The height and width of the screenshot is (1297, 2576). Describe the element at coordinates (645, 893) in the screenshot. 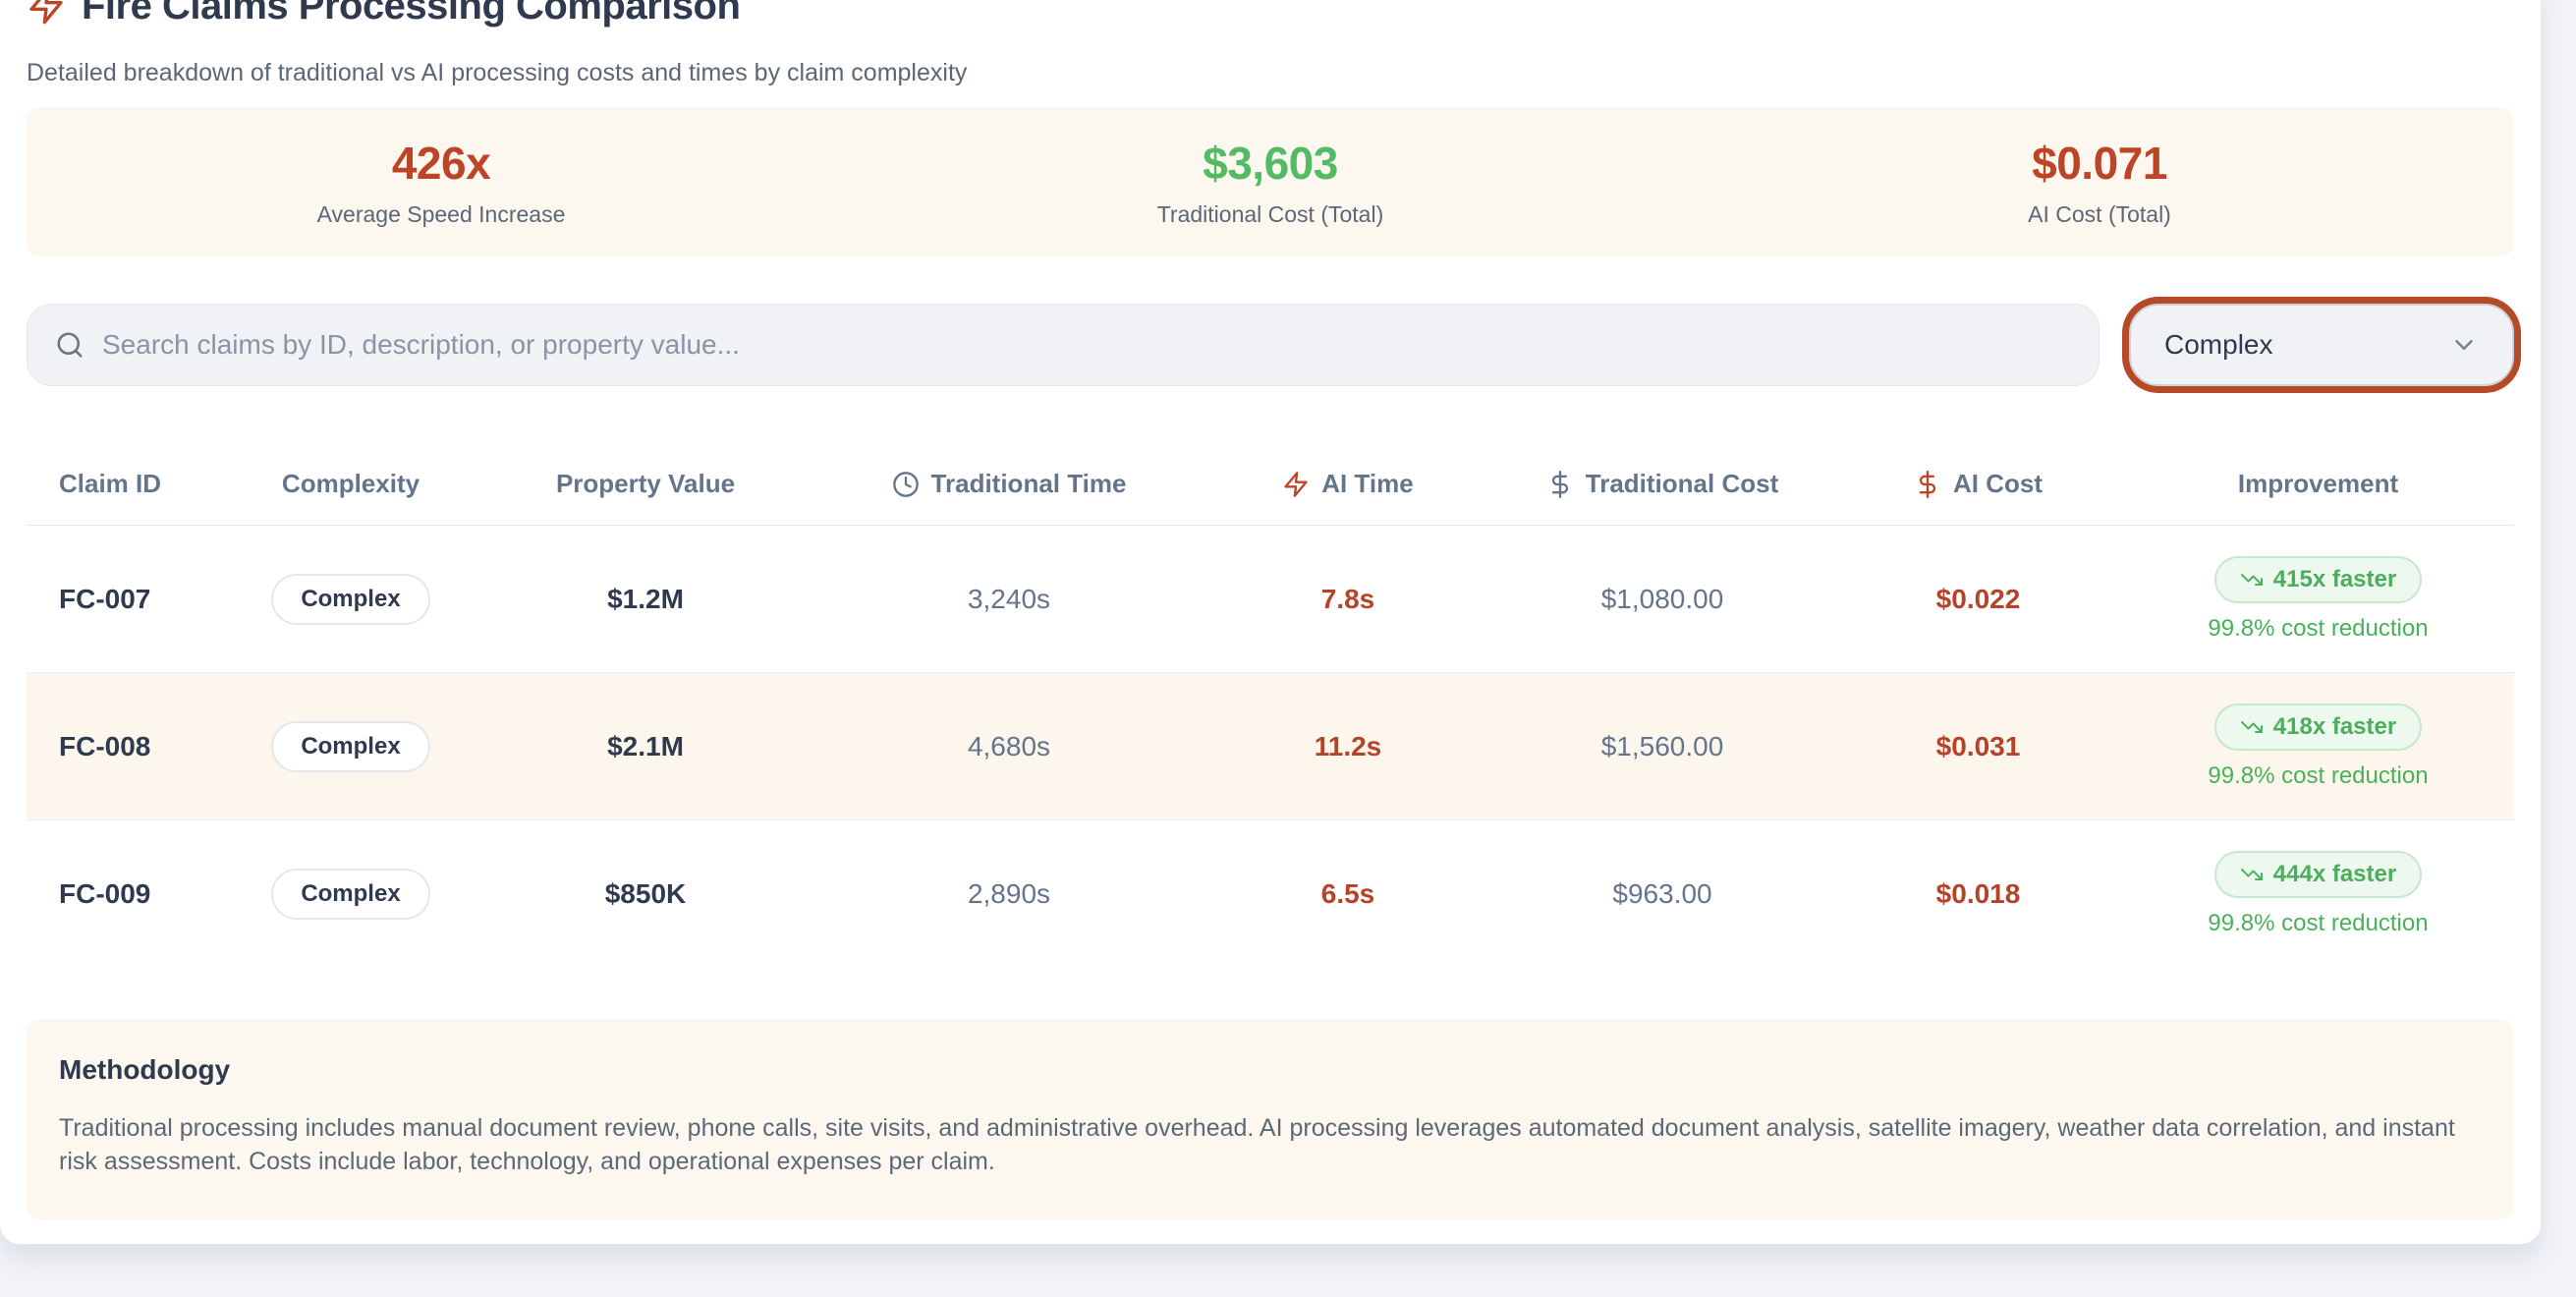

I see `property-value: $850K` at that location.